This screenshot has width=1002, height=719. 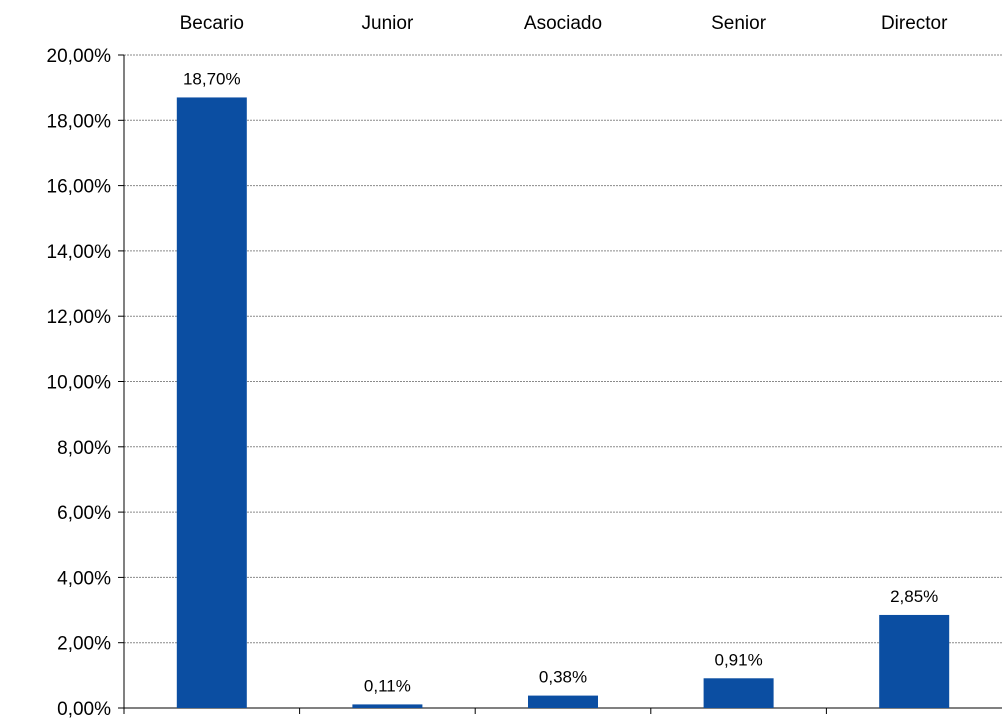 What do you see at coordinates (387, 706) in the screenshot?
I see `bar-junior` at bounding box center [387, 706].